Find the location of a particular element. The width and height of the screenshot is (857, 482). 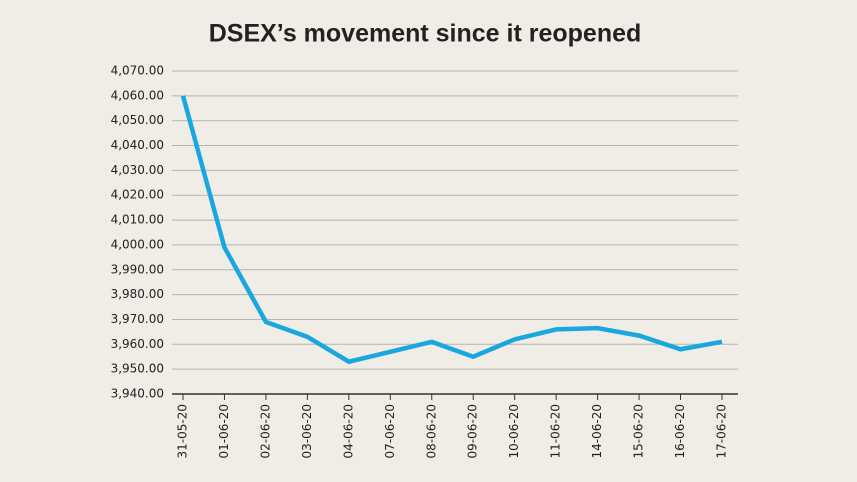

y-tick-label: 3,990.00 is located at coordinates (137, 269).